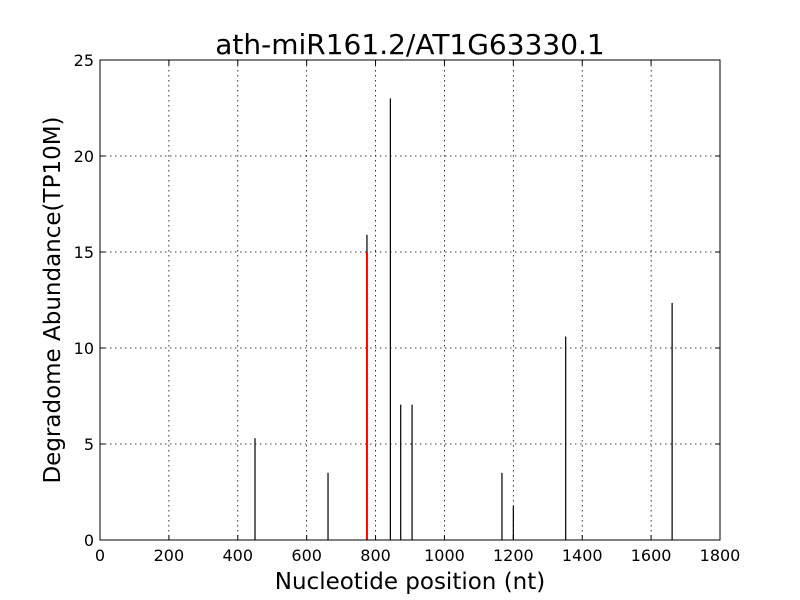  Describe the element at coordinates (513, 555) in the screenshot. I see `x-tick-label: 1200` at that location.